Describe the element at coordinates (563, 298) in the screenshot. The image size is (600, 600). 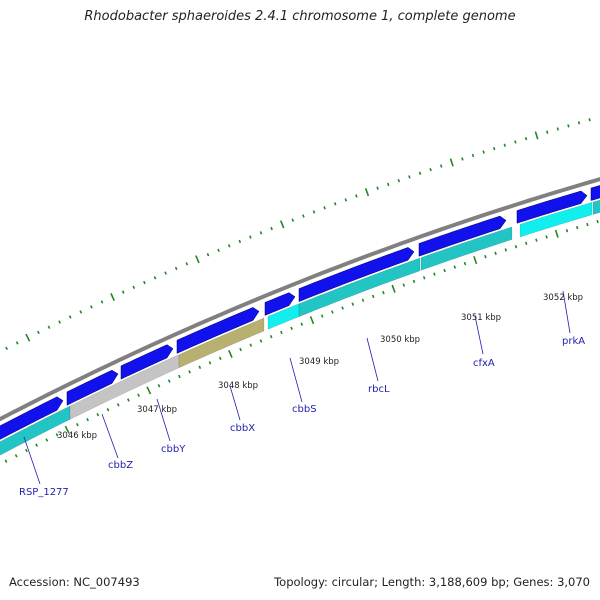
I see `kbp-label: 3052 kbp` at that location.